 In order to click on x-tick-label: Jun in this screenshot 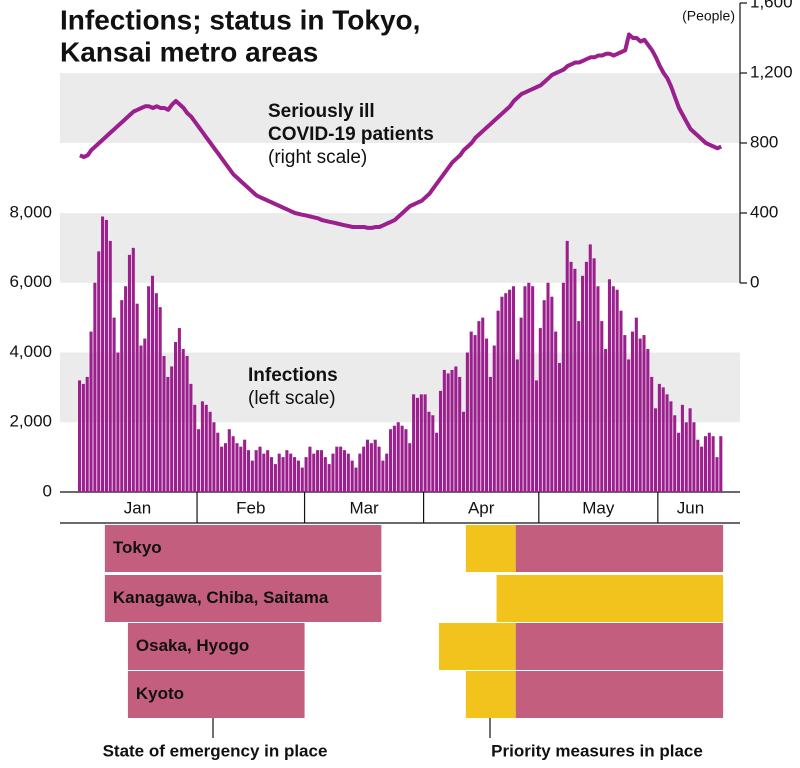, I will do `click(690, 507)`.